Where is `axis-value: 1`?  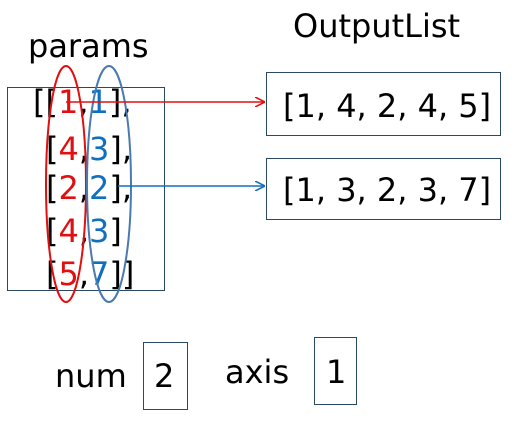 axis-value: 1 is located at coordinates (336, 372).